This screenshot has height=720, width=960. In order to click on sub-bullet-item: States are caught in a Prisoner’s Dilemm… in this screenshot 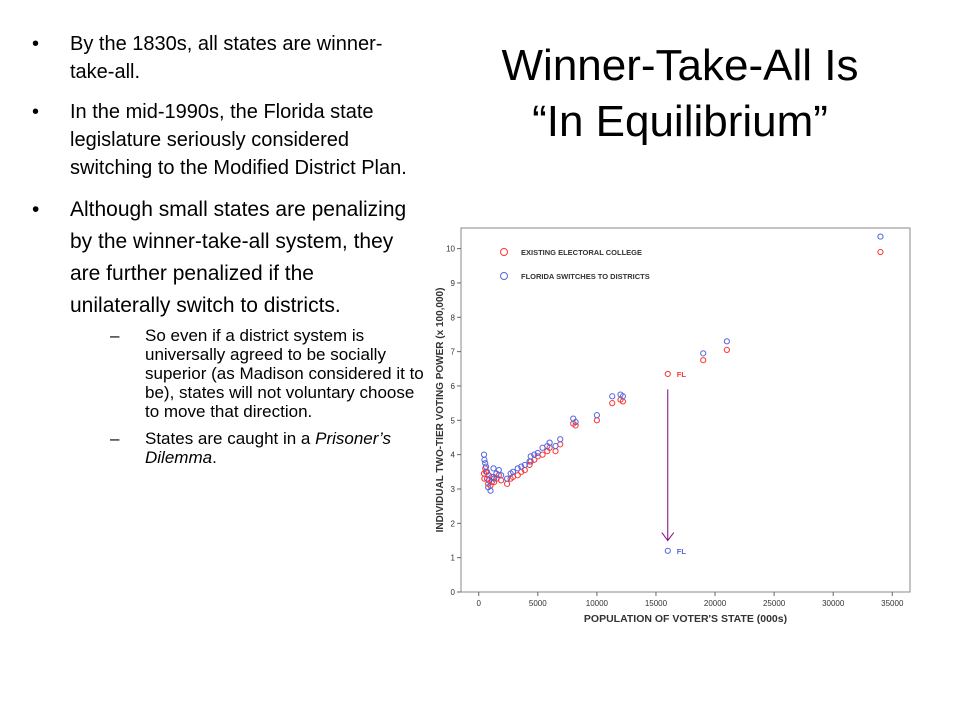, I will do `click(229, 448)`.